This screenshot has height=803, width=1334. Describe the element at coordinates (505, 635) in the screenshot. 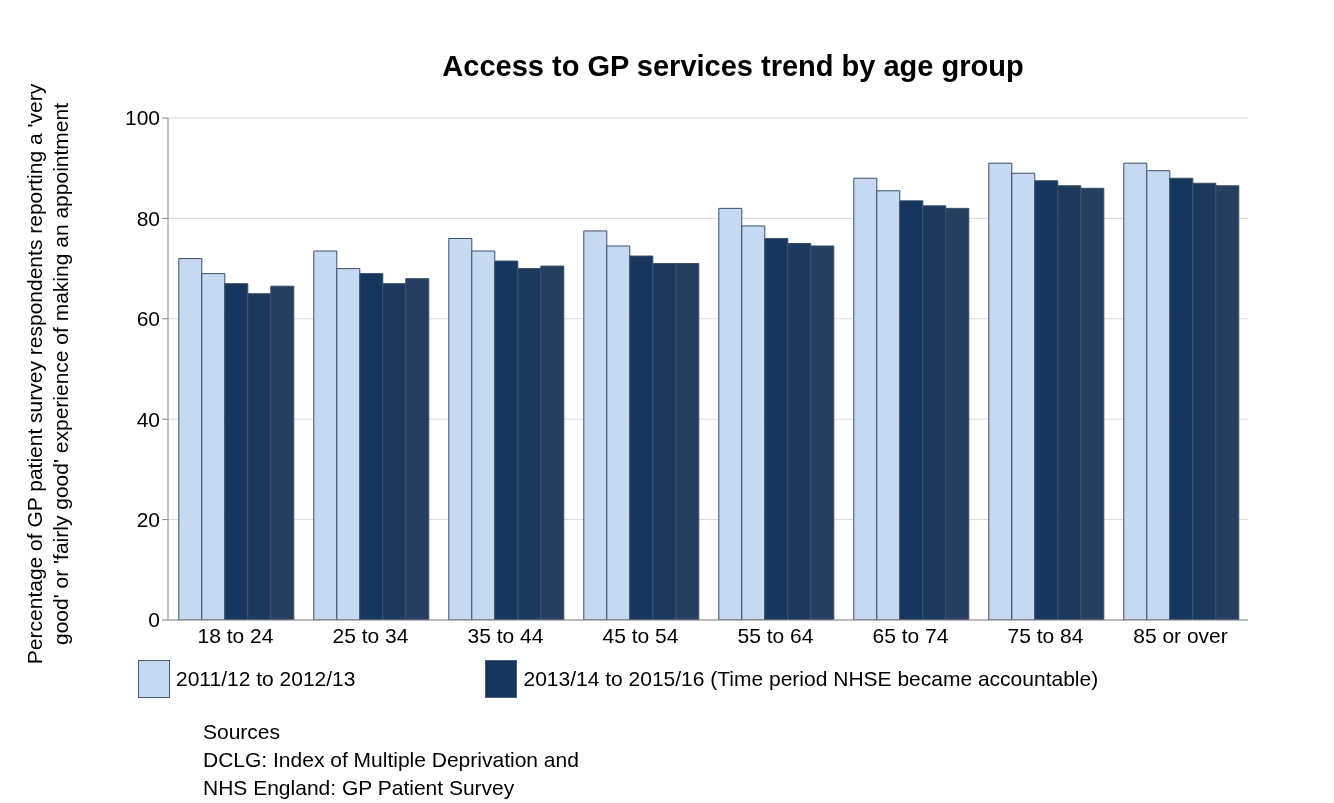

I see `x-tick-label: 35 to 44` at that location.